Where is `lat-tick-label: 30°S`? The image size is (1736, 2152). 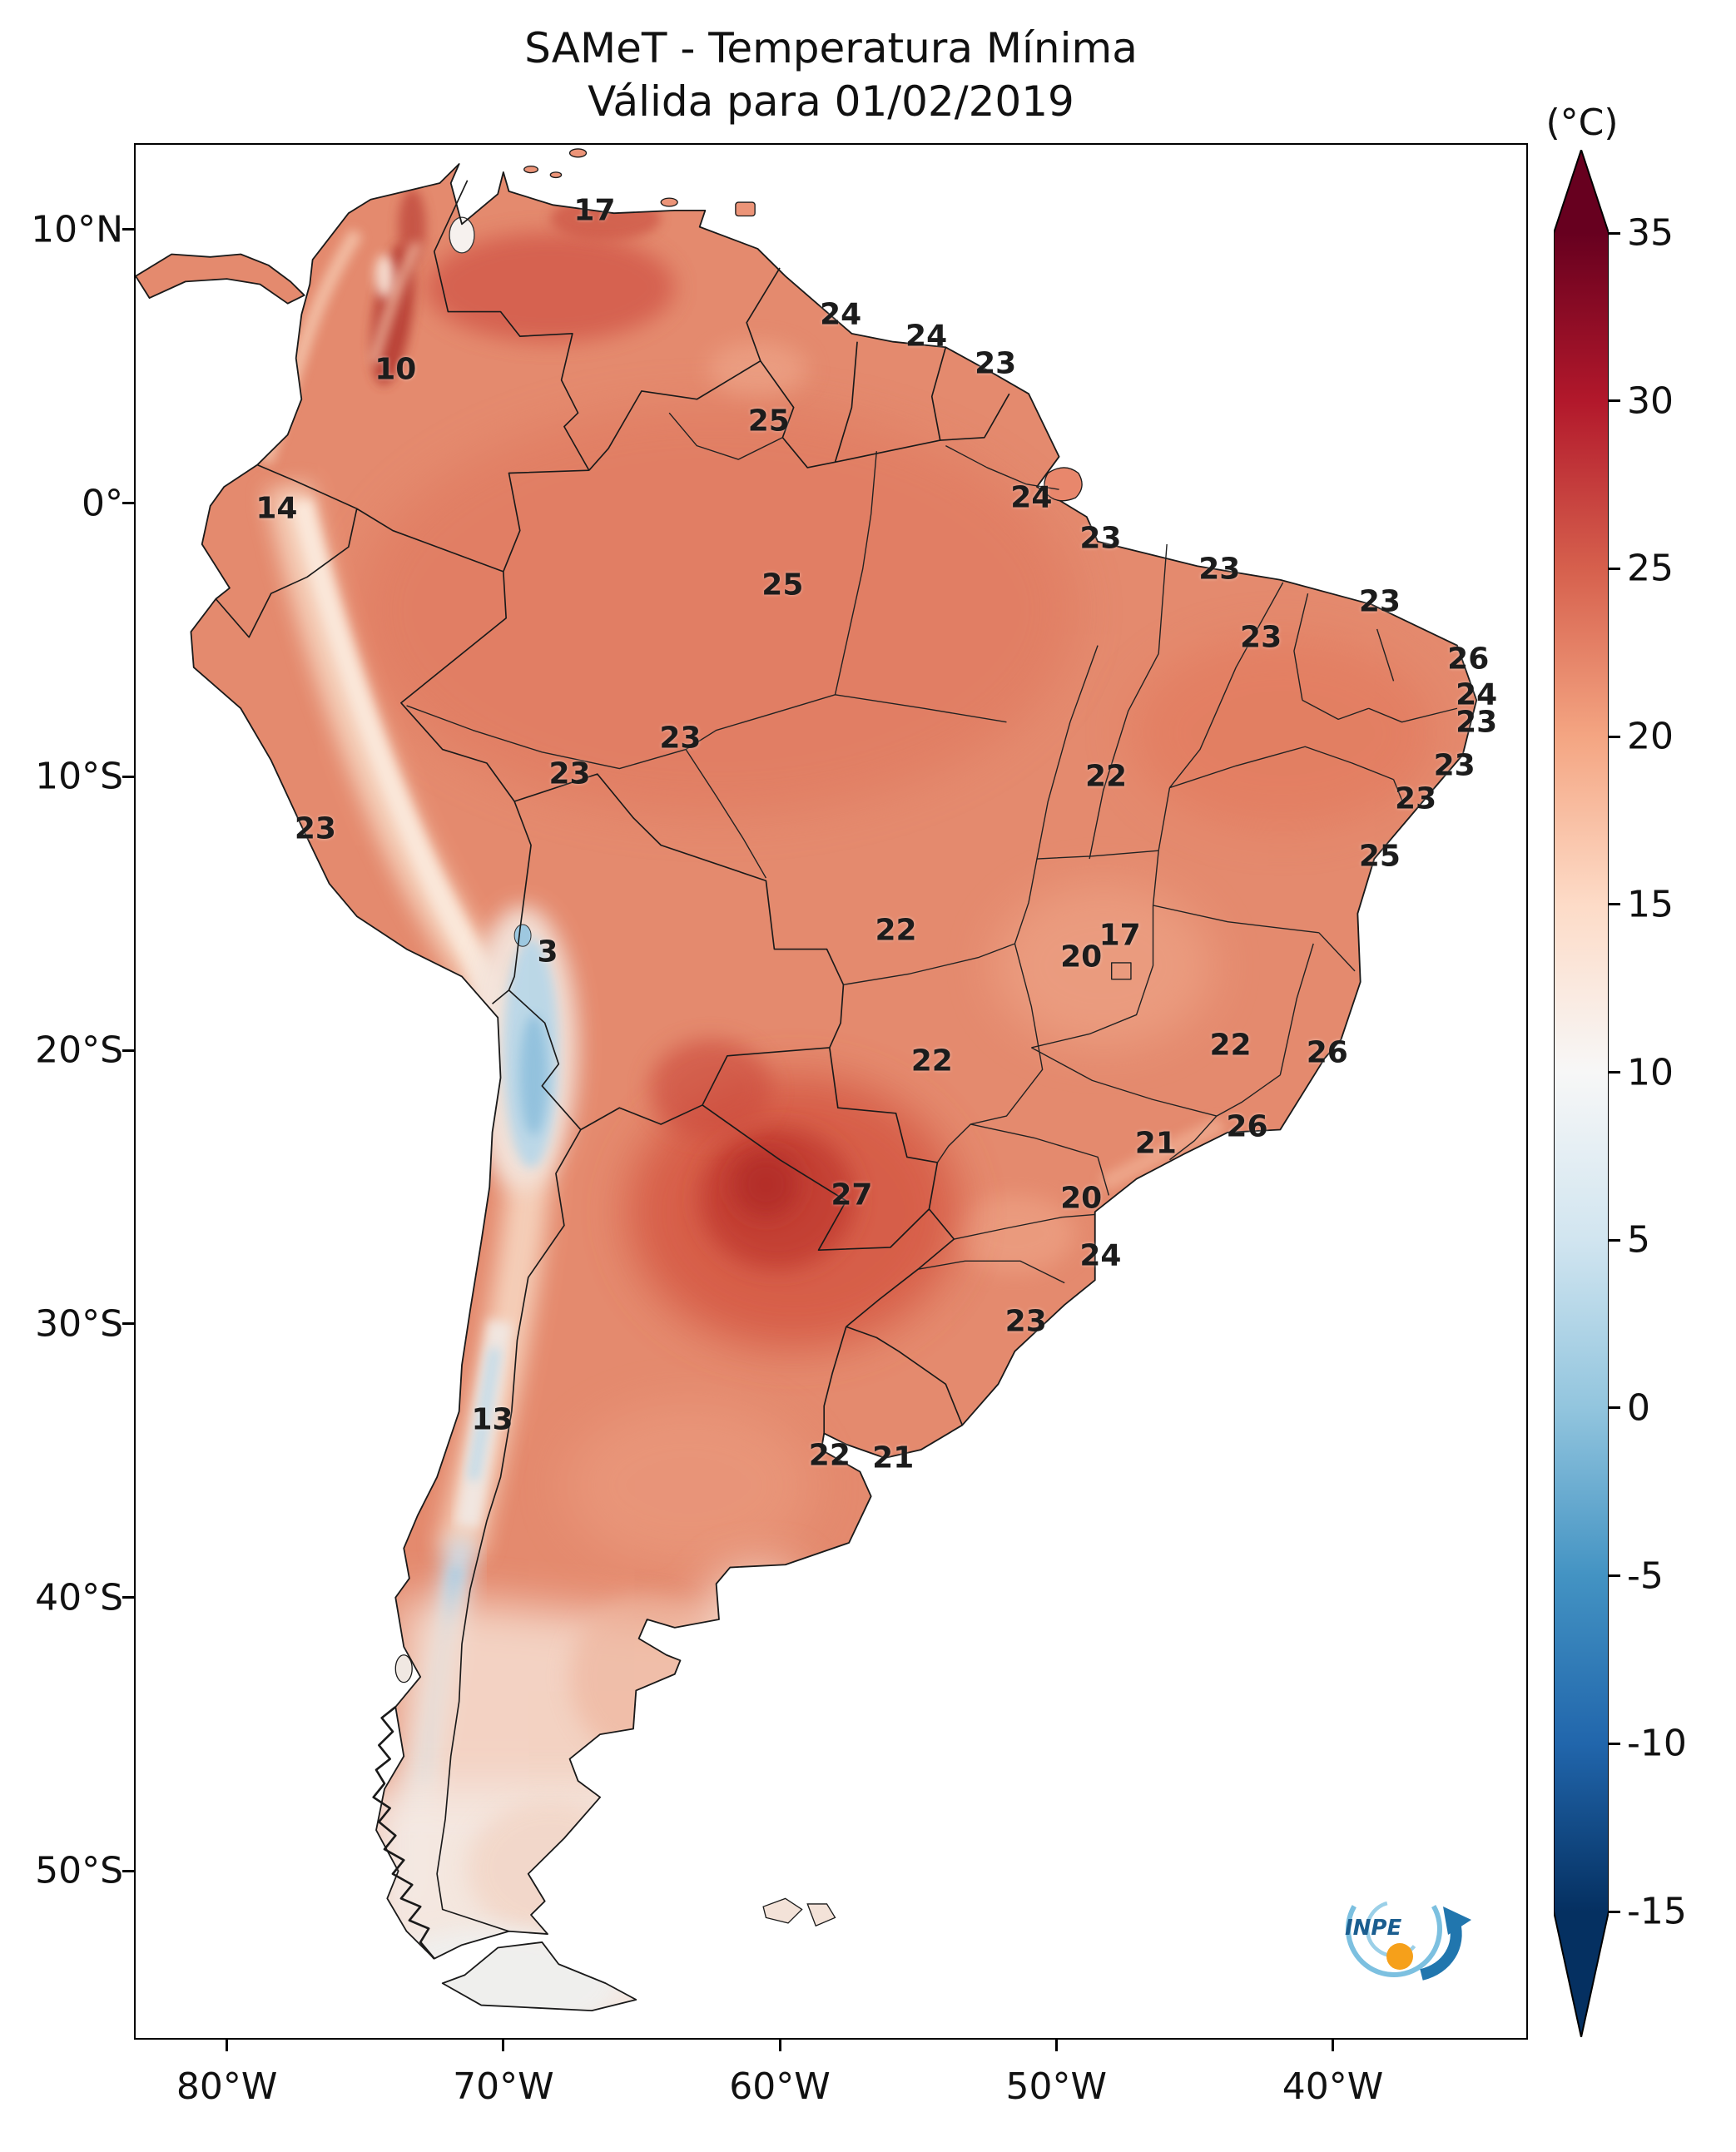
lat-tick-label: 30°S is located at coordinates (79, 1324).